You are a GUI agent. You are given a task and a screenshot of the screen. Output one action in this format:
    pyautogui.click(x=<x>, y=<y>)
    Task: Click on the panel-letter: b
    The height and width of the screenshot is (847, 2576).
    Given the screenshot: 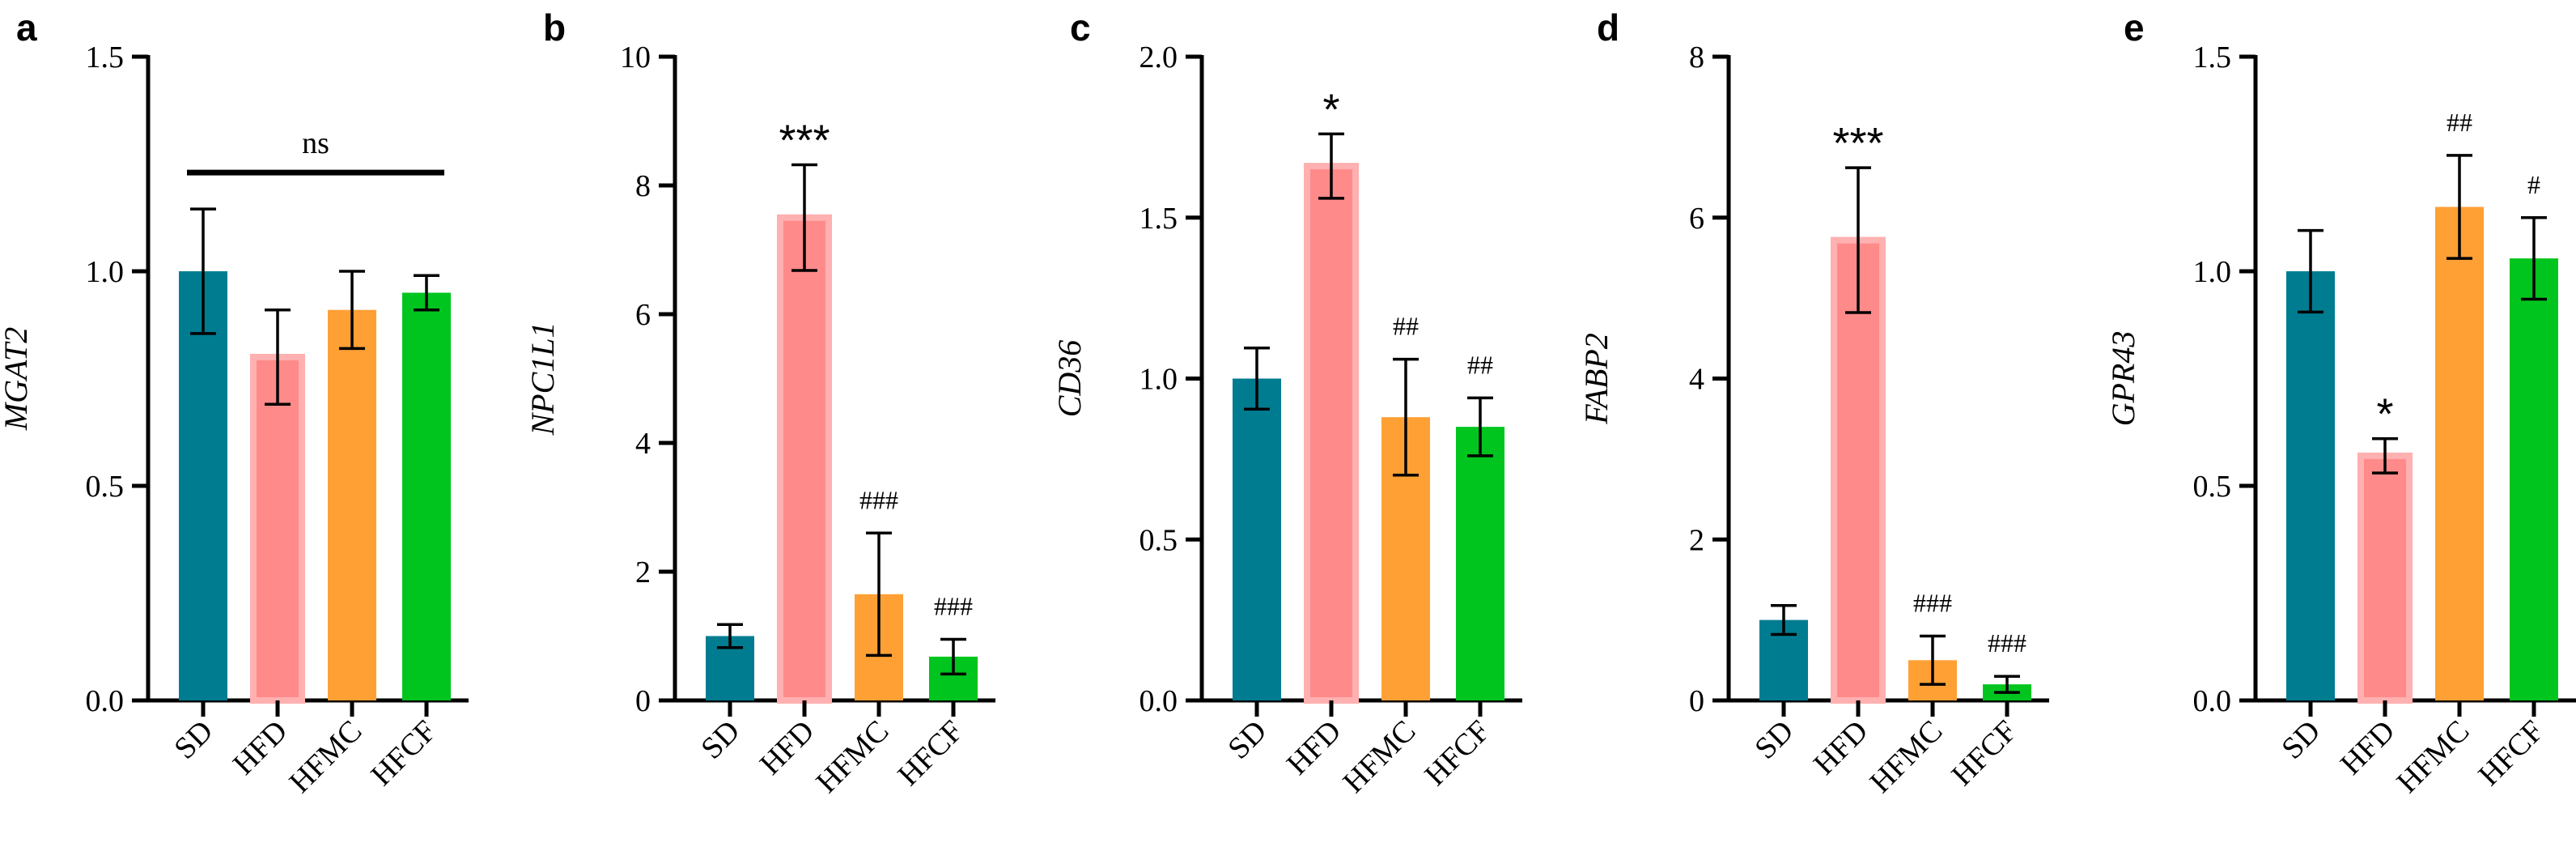 What is the action you would take?
    pyautogui.click(x=554, y=27)
    